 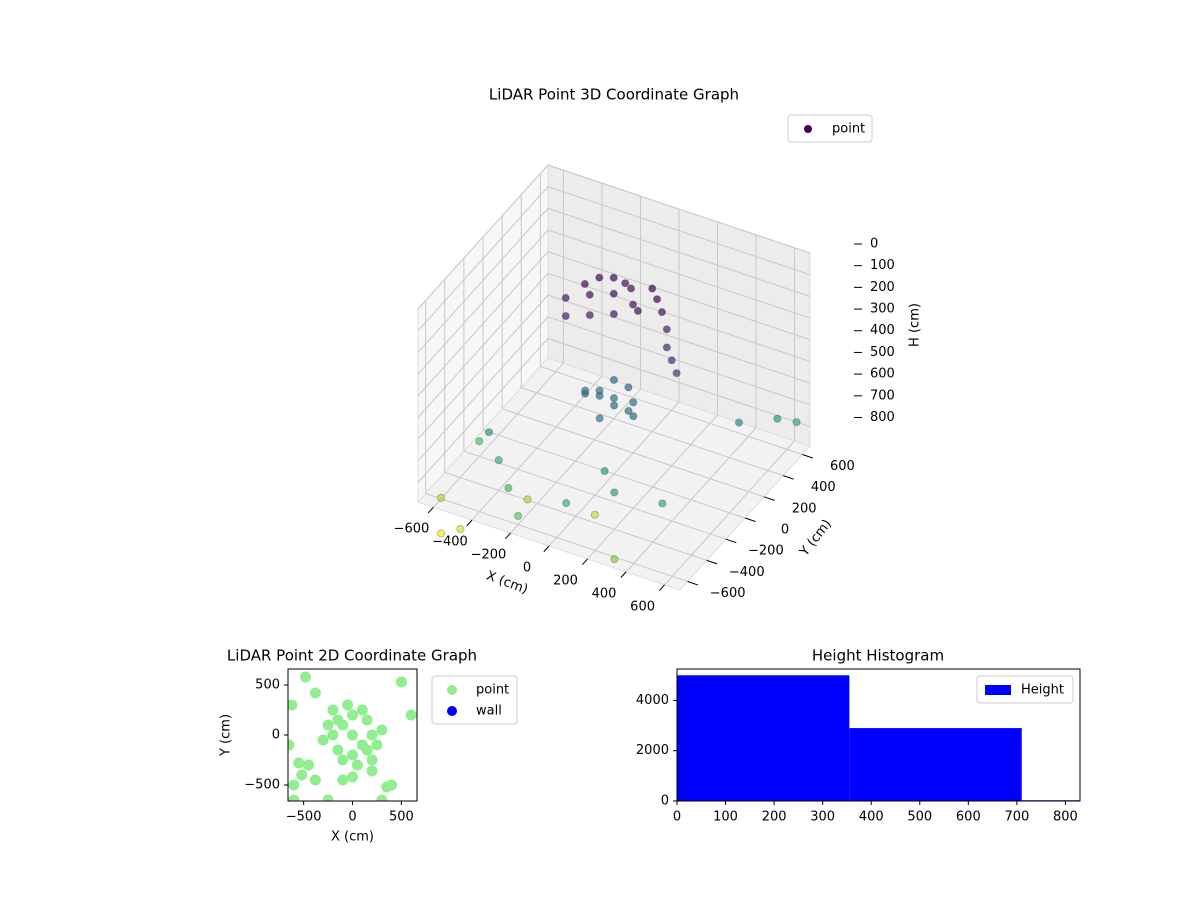 I want to click on z-tick-label: 0, so click(x=874, y=244).